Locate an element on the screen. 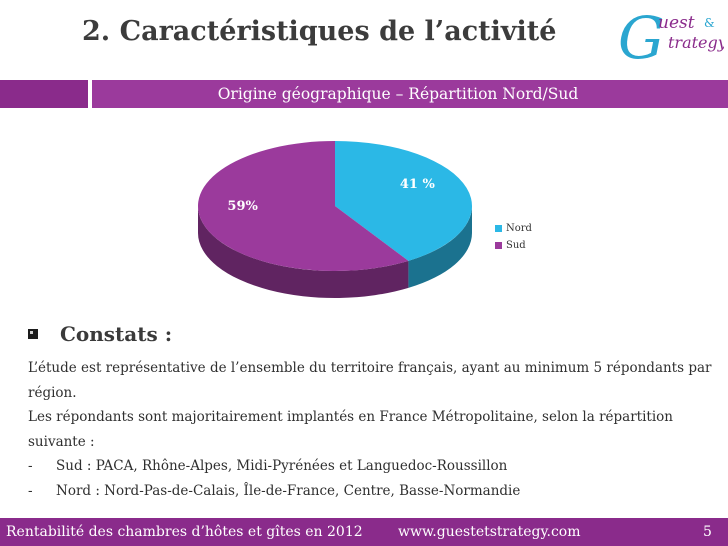  logo-word-strategy: trategy is located at coordinates (696, 42).